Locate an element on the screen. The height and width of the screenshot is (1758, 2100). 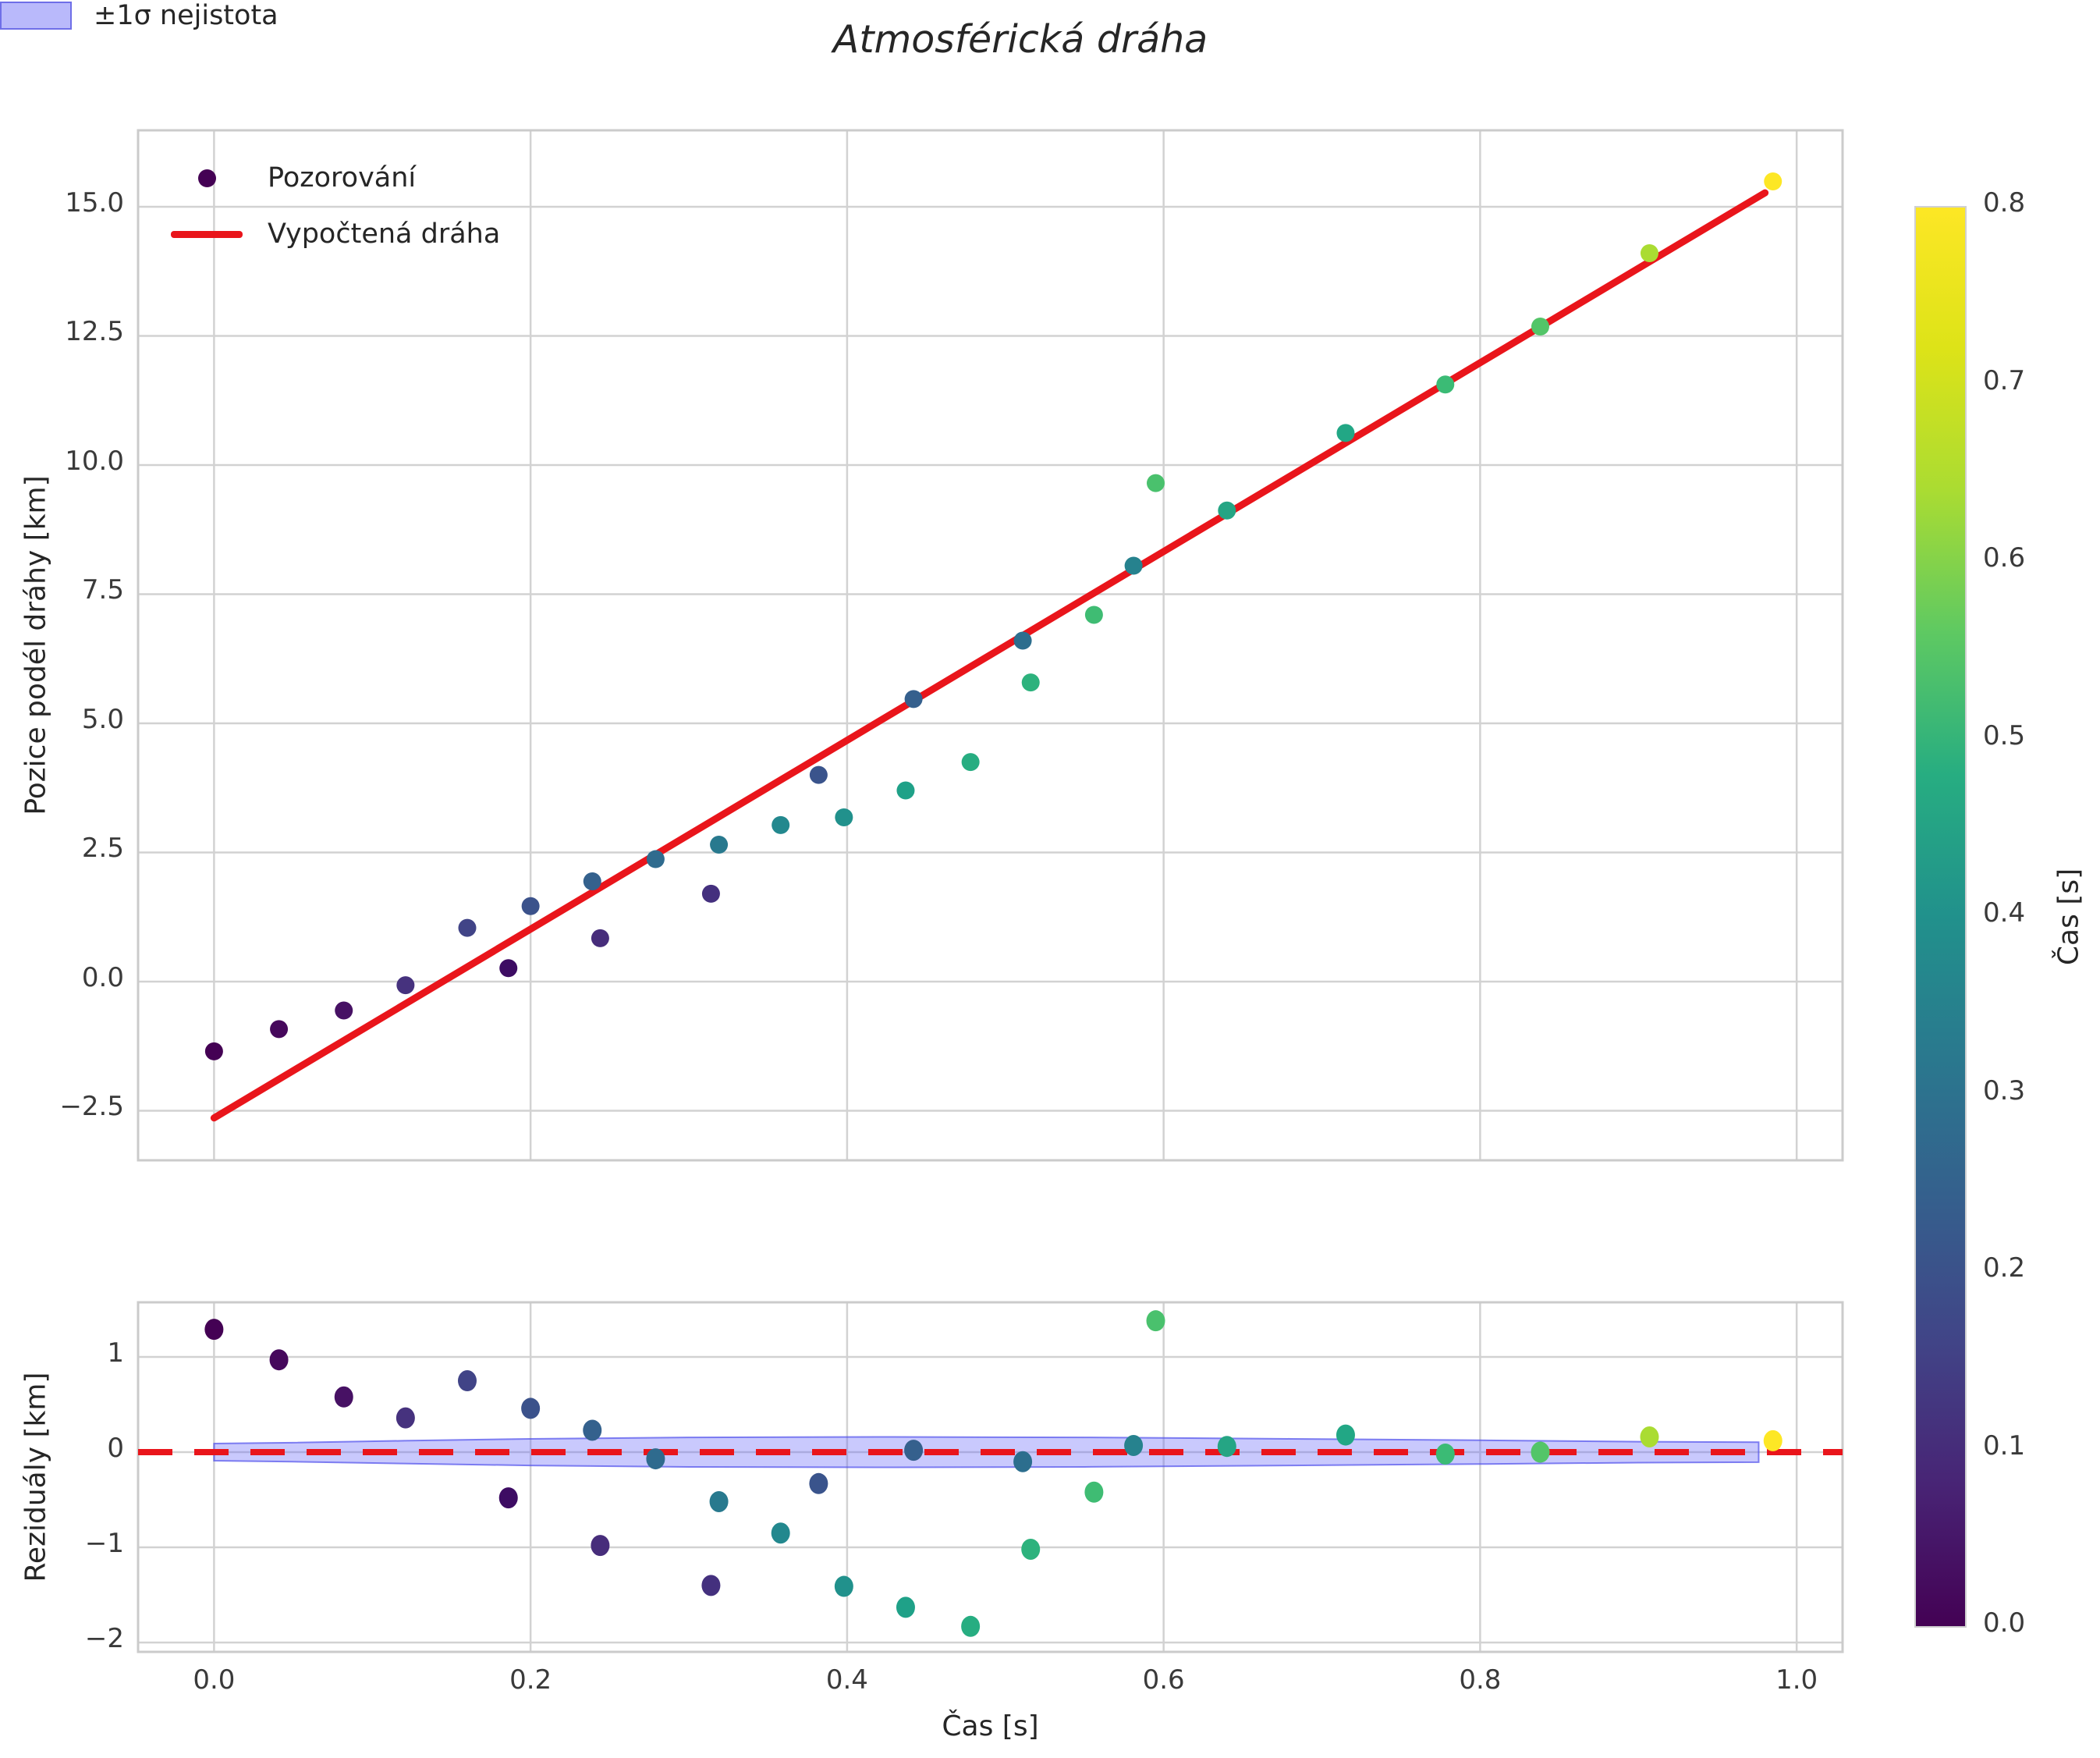
tick-label: 2.5 is located at coordinates (102, 849).